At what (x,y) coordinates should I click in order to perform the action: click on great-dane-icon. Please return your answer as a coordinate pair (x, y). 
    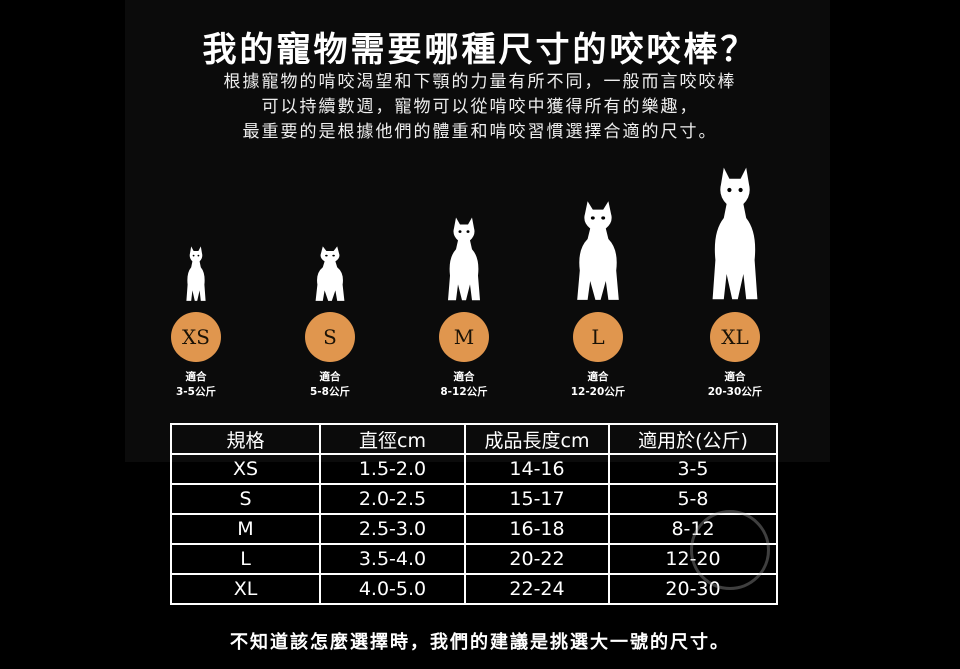
    Looking at the image, I should click on (735, 233).